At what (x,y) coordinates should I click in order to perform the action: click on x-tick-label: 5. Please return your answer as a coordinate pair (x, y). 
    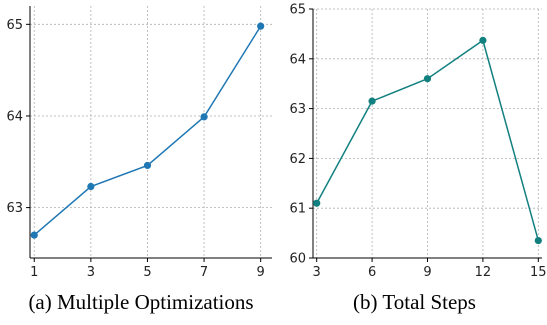
    Looking at the image, I should click on (147, 272).